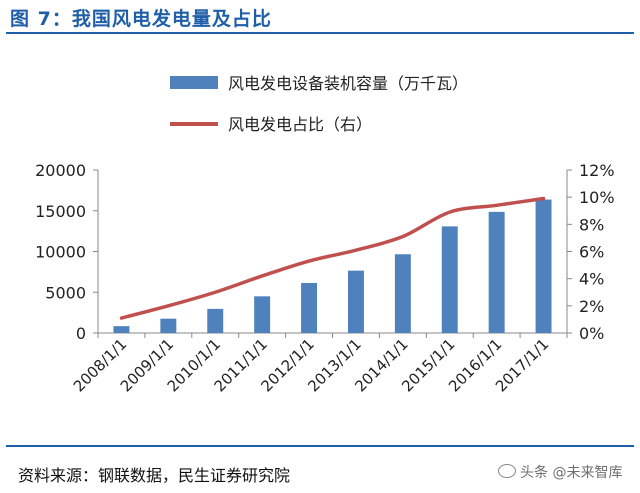 The height and width of the screenshot is (493, 640). I want to click on footer-rule, so click(320, 446).